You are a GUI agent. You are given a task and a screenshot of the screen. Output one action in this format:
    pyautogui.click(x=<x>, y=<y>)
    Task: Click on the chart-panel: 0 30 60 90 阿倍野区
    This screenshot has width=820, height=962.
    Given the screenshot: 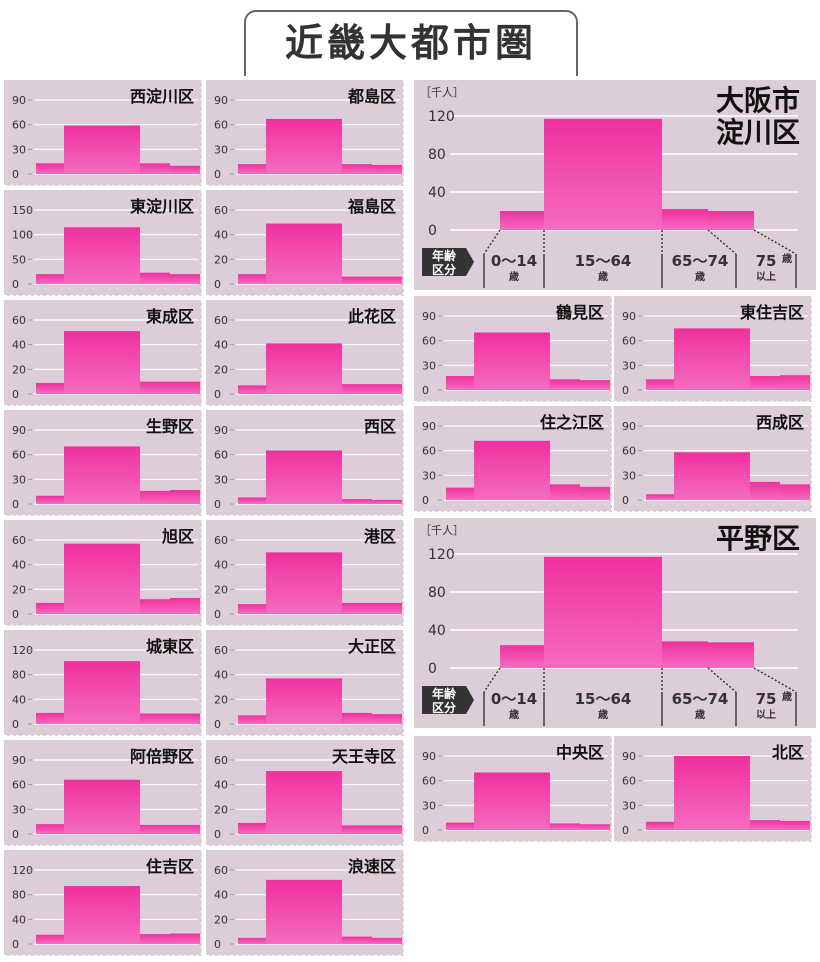 What is the action you would take?
    pyautogui.click(x=103, y=793)
    